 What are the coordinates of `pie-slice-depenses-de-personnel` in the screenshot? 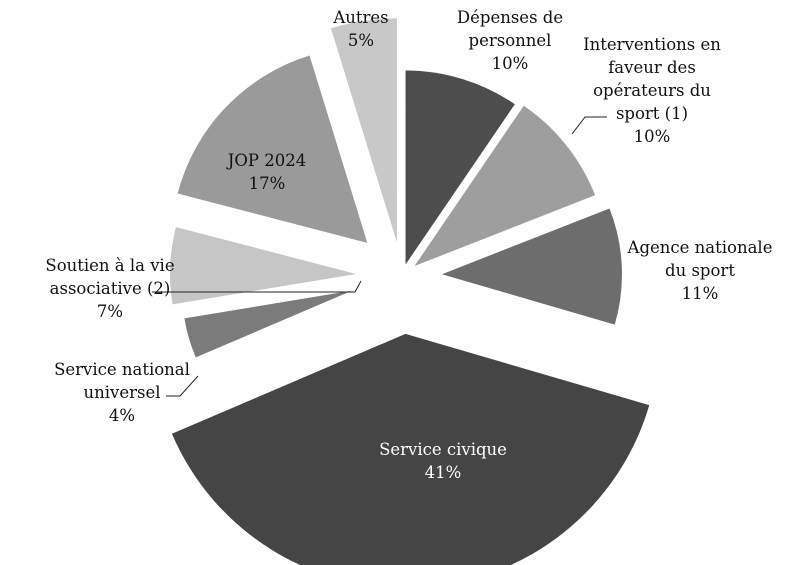 It's located at (460, 167).